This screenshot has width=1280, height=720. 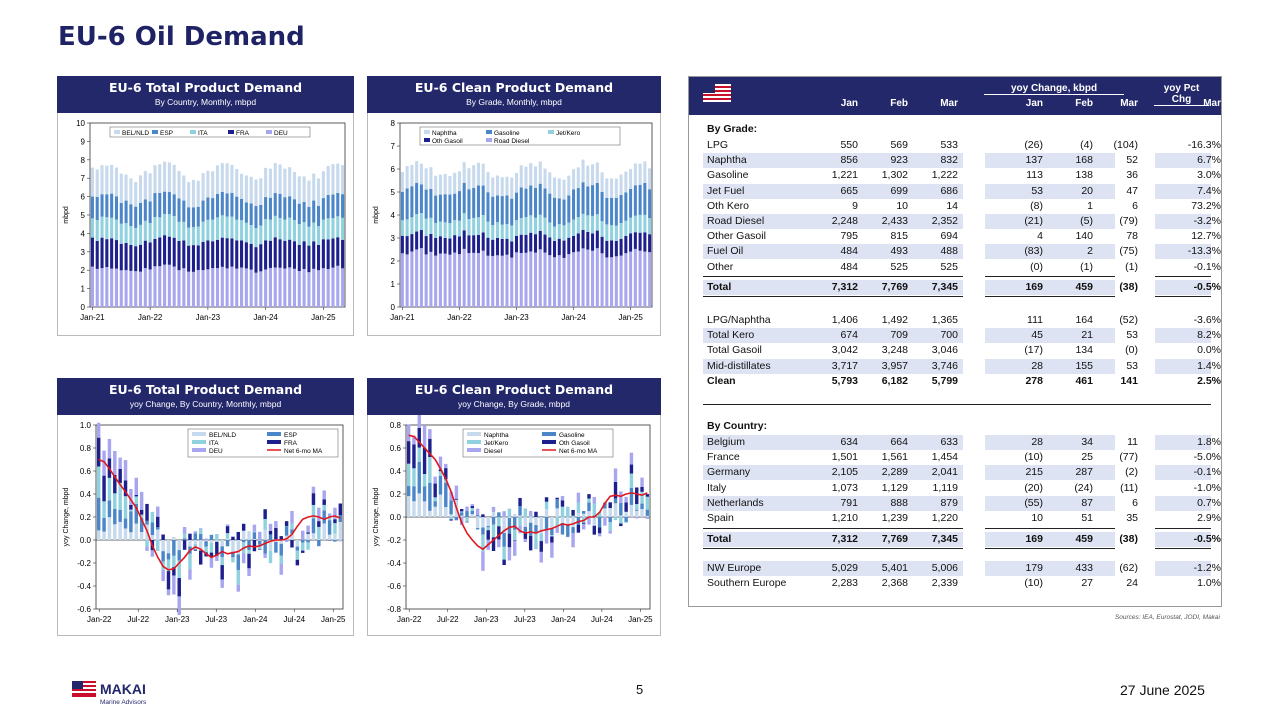 I want to click on row-label: Belgium, so click(x=726, y=442).